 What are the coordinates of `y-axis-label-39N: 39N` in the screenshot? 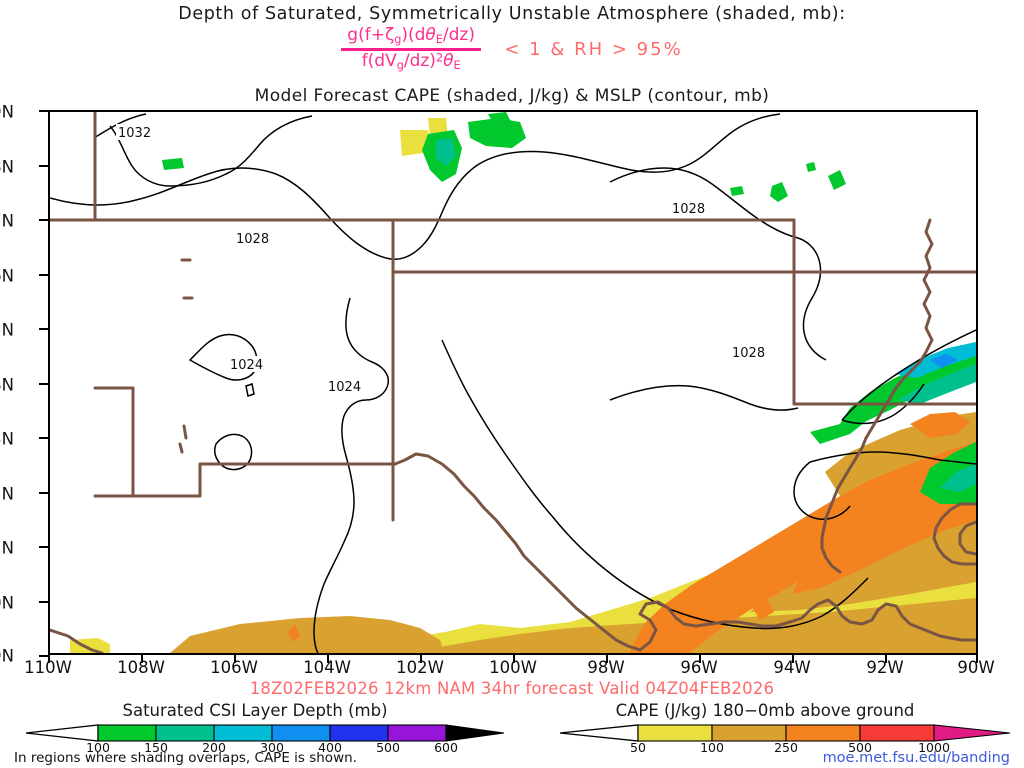 It's located at (7, 112).